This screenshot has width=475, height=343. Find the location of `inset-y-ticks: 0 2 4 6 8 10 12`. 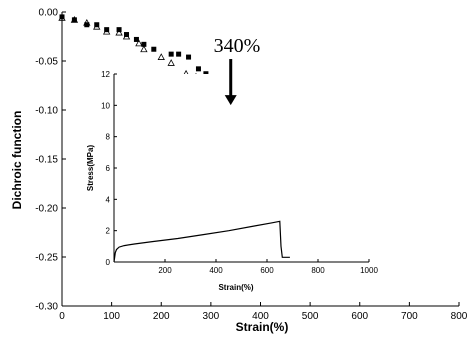

inset-y-ticks: 0 2 4 6 8 10 12 is located at coordinates (109, 168).